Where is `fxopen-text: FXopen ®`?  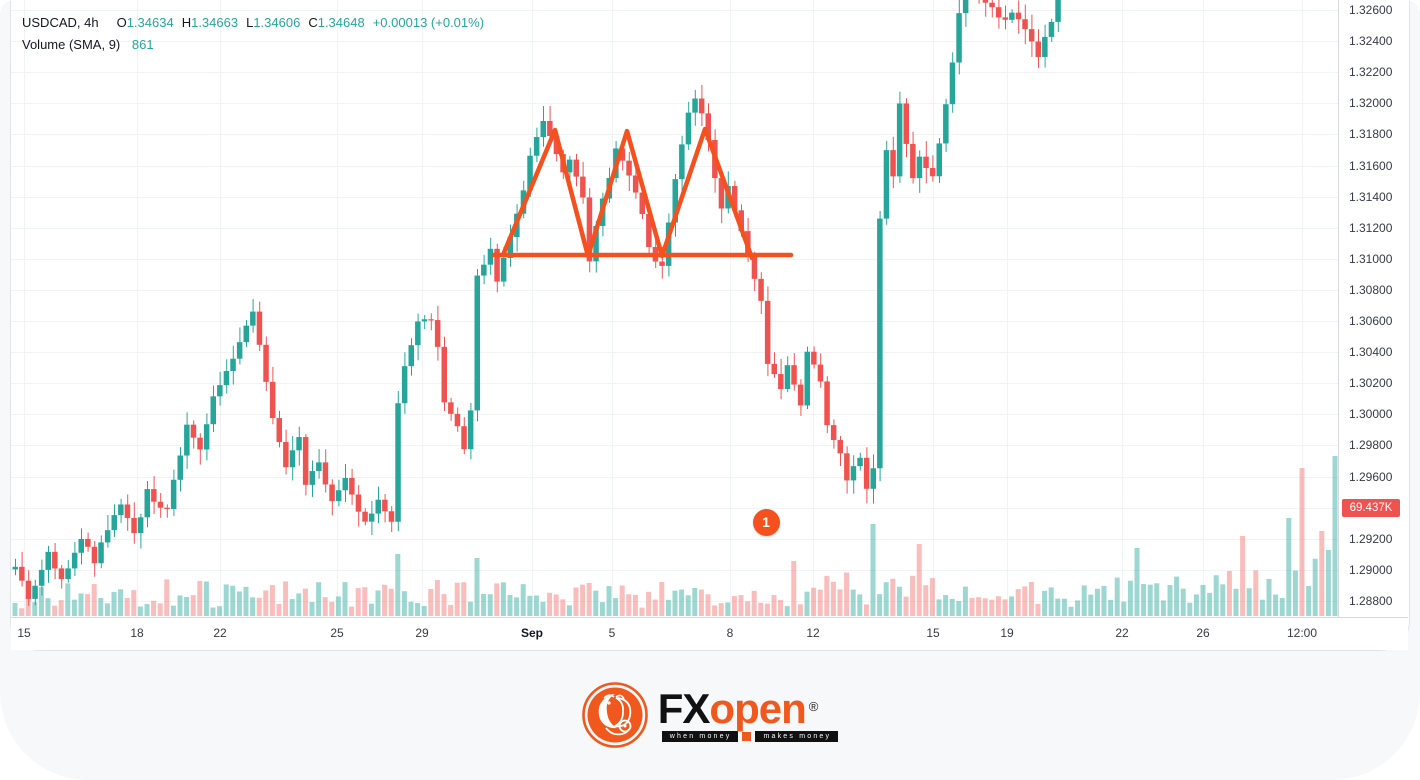 fxopen-text: FXopen ® is located at coordinates (748, 708).